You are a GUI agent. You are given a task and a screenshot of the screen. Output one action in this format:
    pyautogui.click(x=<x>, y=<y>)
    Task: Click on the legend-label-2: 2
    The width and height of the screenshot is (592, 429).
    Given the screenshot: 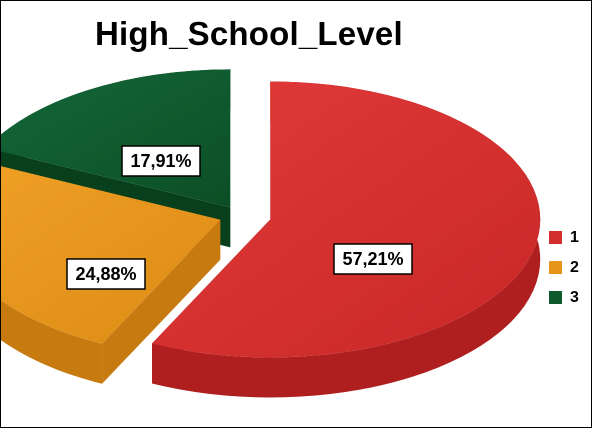 What is the action you would take?
    pyautogui.click(x=574, y=267)
    